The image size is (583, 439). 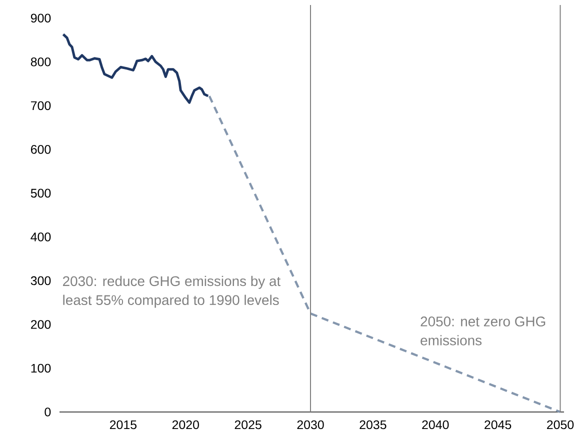 I want to click on x-tick-label: 2050, so click(x=560, y=425).